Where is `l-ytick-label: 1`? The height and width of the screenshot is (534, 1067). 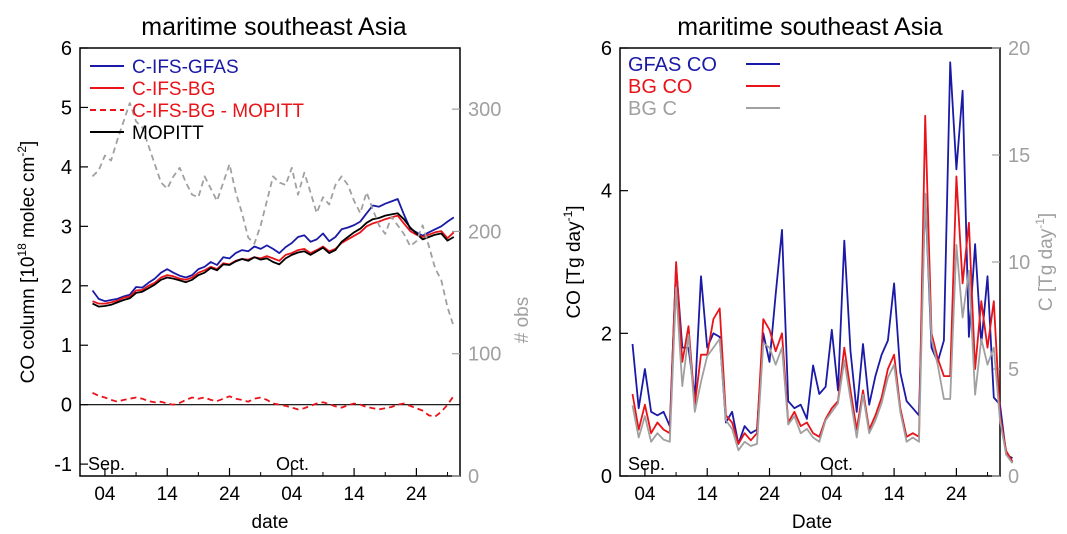
l-ytick-label: 1 is located at coordinates (66, 346).